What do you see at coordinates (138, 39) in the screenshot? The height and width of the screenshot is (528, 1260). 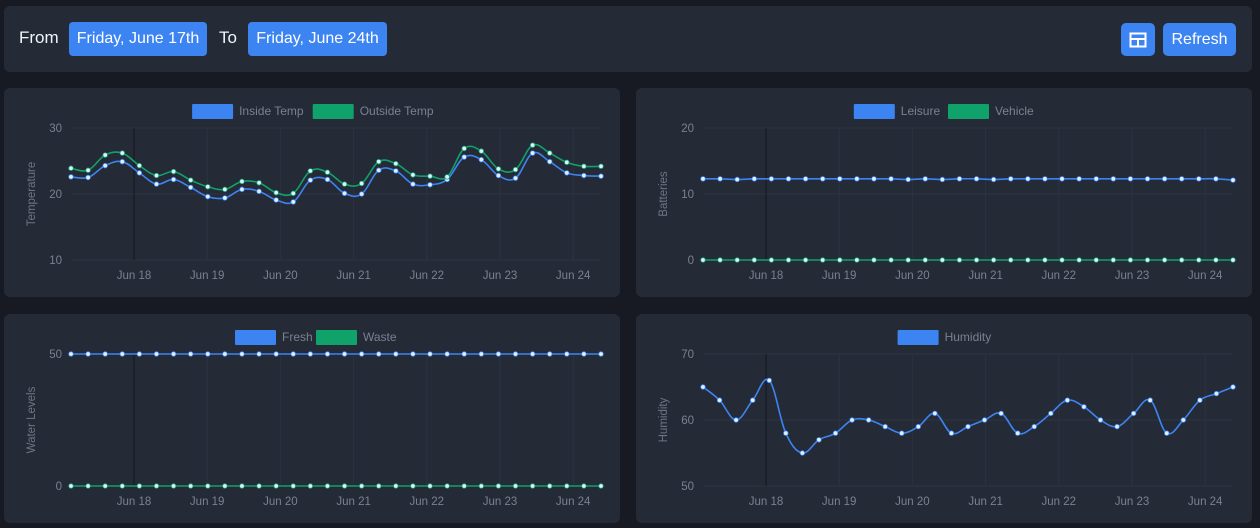 I see `from-date-picker: Friday, June 17th` at bounding box center [138, 39].